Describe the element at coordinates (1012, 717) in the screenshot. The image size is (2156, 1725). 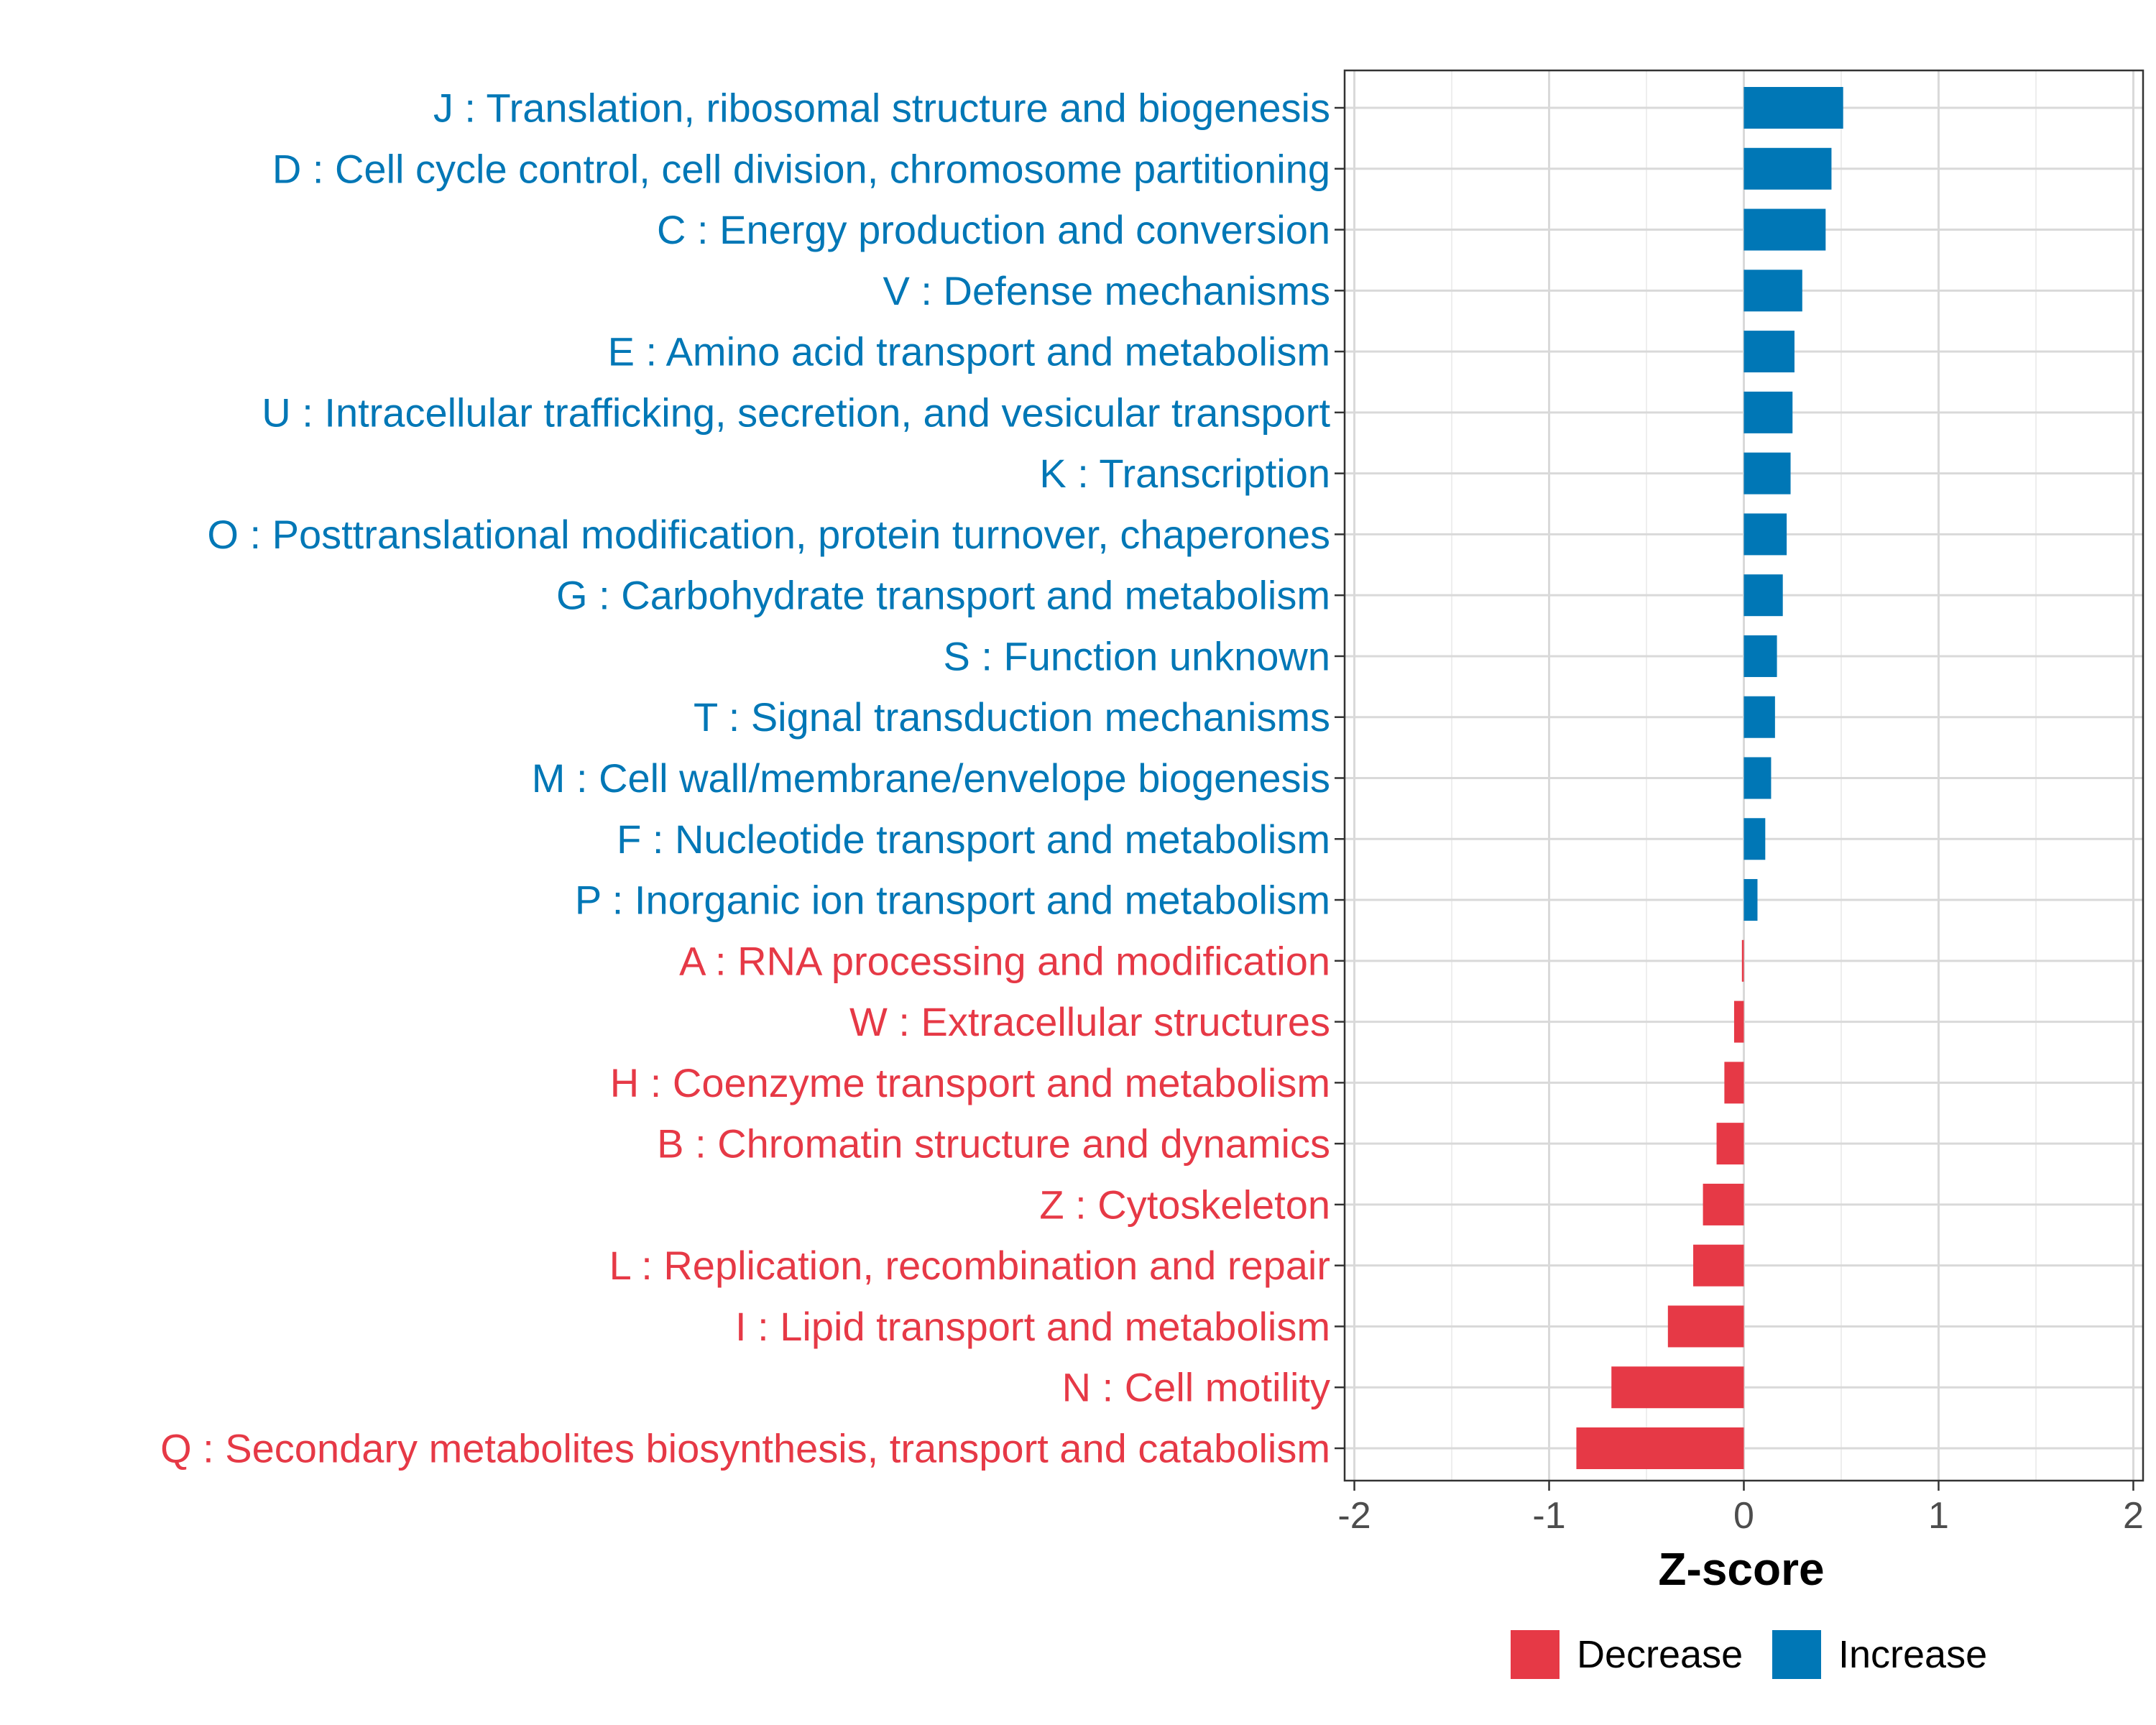
I see `category-label: T : Signal transduction mechanisms` at that location.